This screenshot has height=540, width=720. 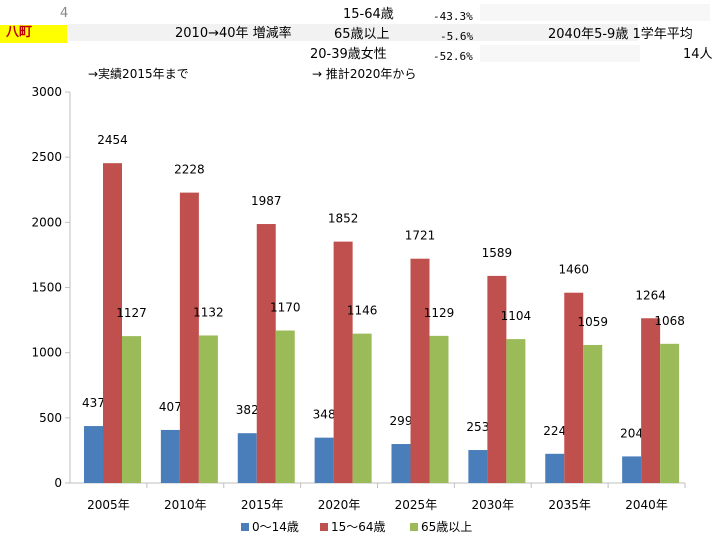 What do you see at coordinates (46, 157) in the screenshot?
I see `y-tick-label: 2500` at bounding box center [46, 157].